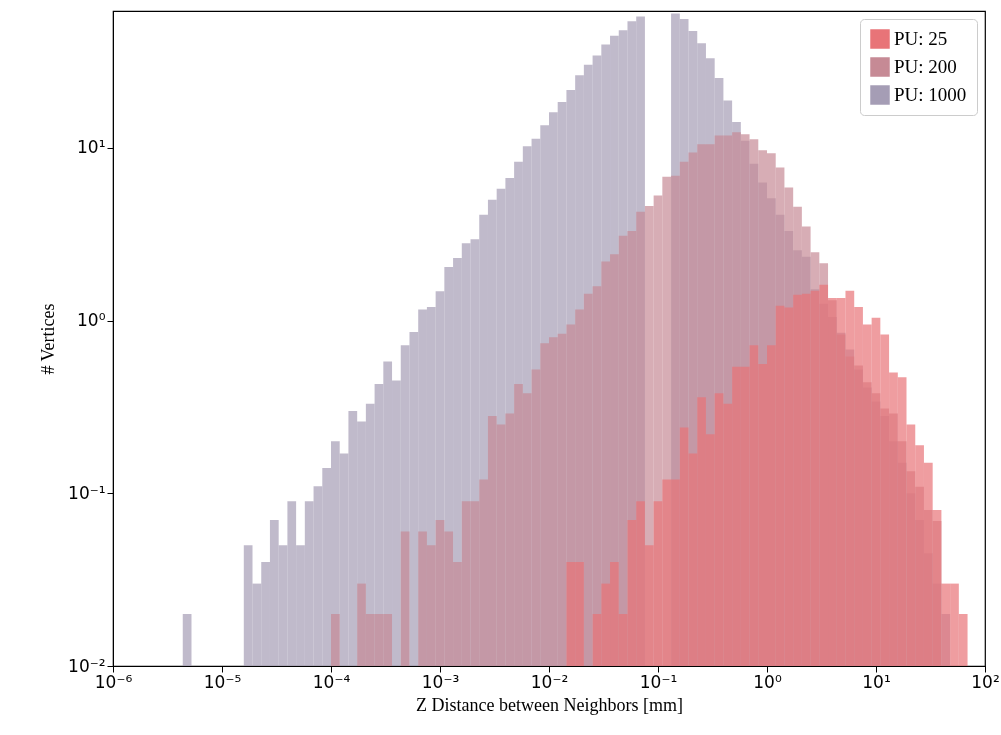  I want to click on y-tick-label: 10⁻¹, so click(87, 492).